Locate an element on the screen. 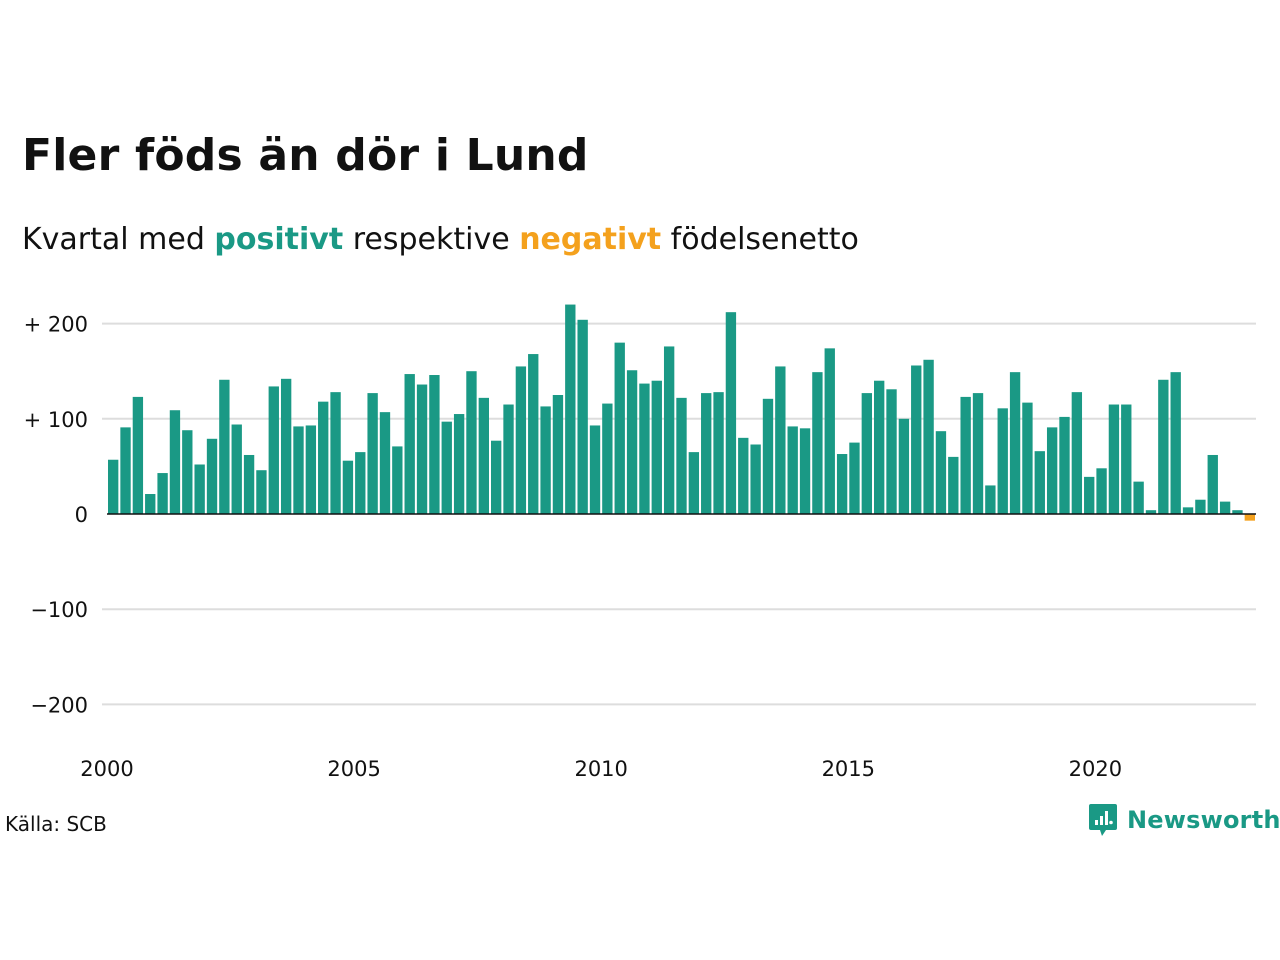 This screenshot has height=960, width=1280. bar-2002-q4 is located at coordinates (249, 484).